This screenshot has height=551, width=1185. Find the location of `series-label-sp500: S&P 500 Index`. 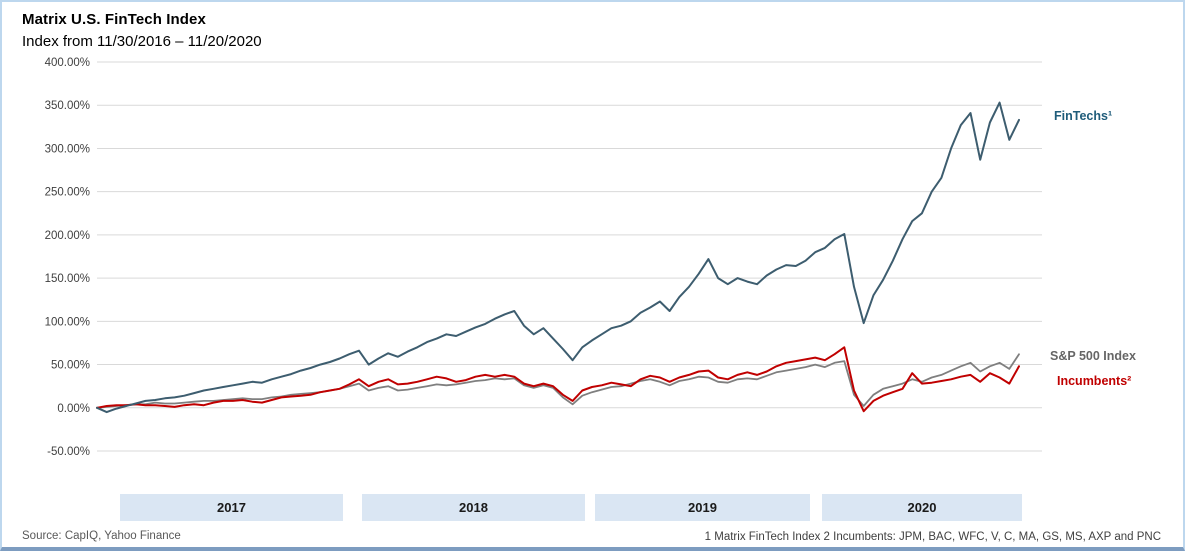

series-label-sp500: S&P 500 Index is located at coordinates (1093, 356).